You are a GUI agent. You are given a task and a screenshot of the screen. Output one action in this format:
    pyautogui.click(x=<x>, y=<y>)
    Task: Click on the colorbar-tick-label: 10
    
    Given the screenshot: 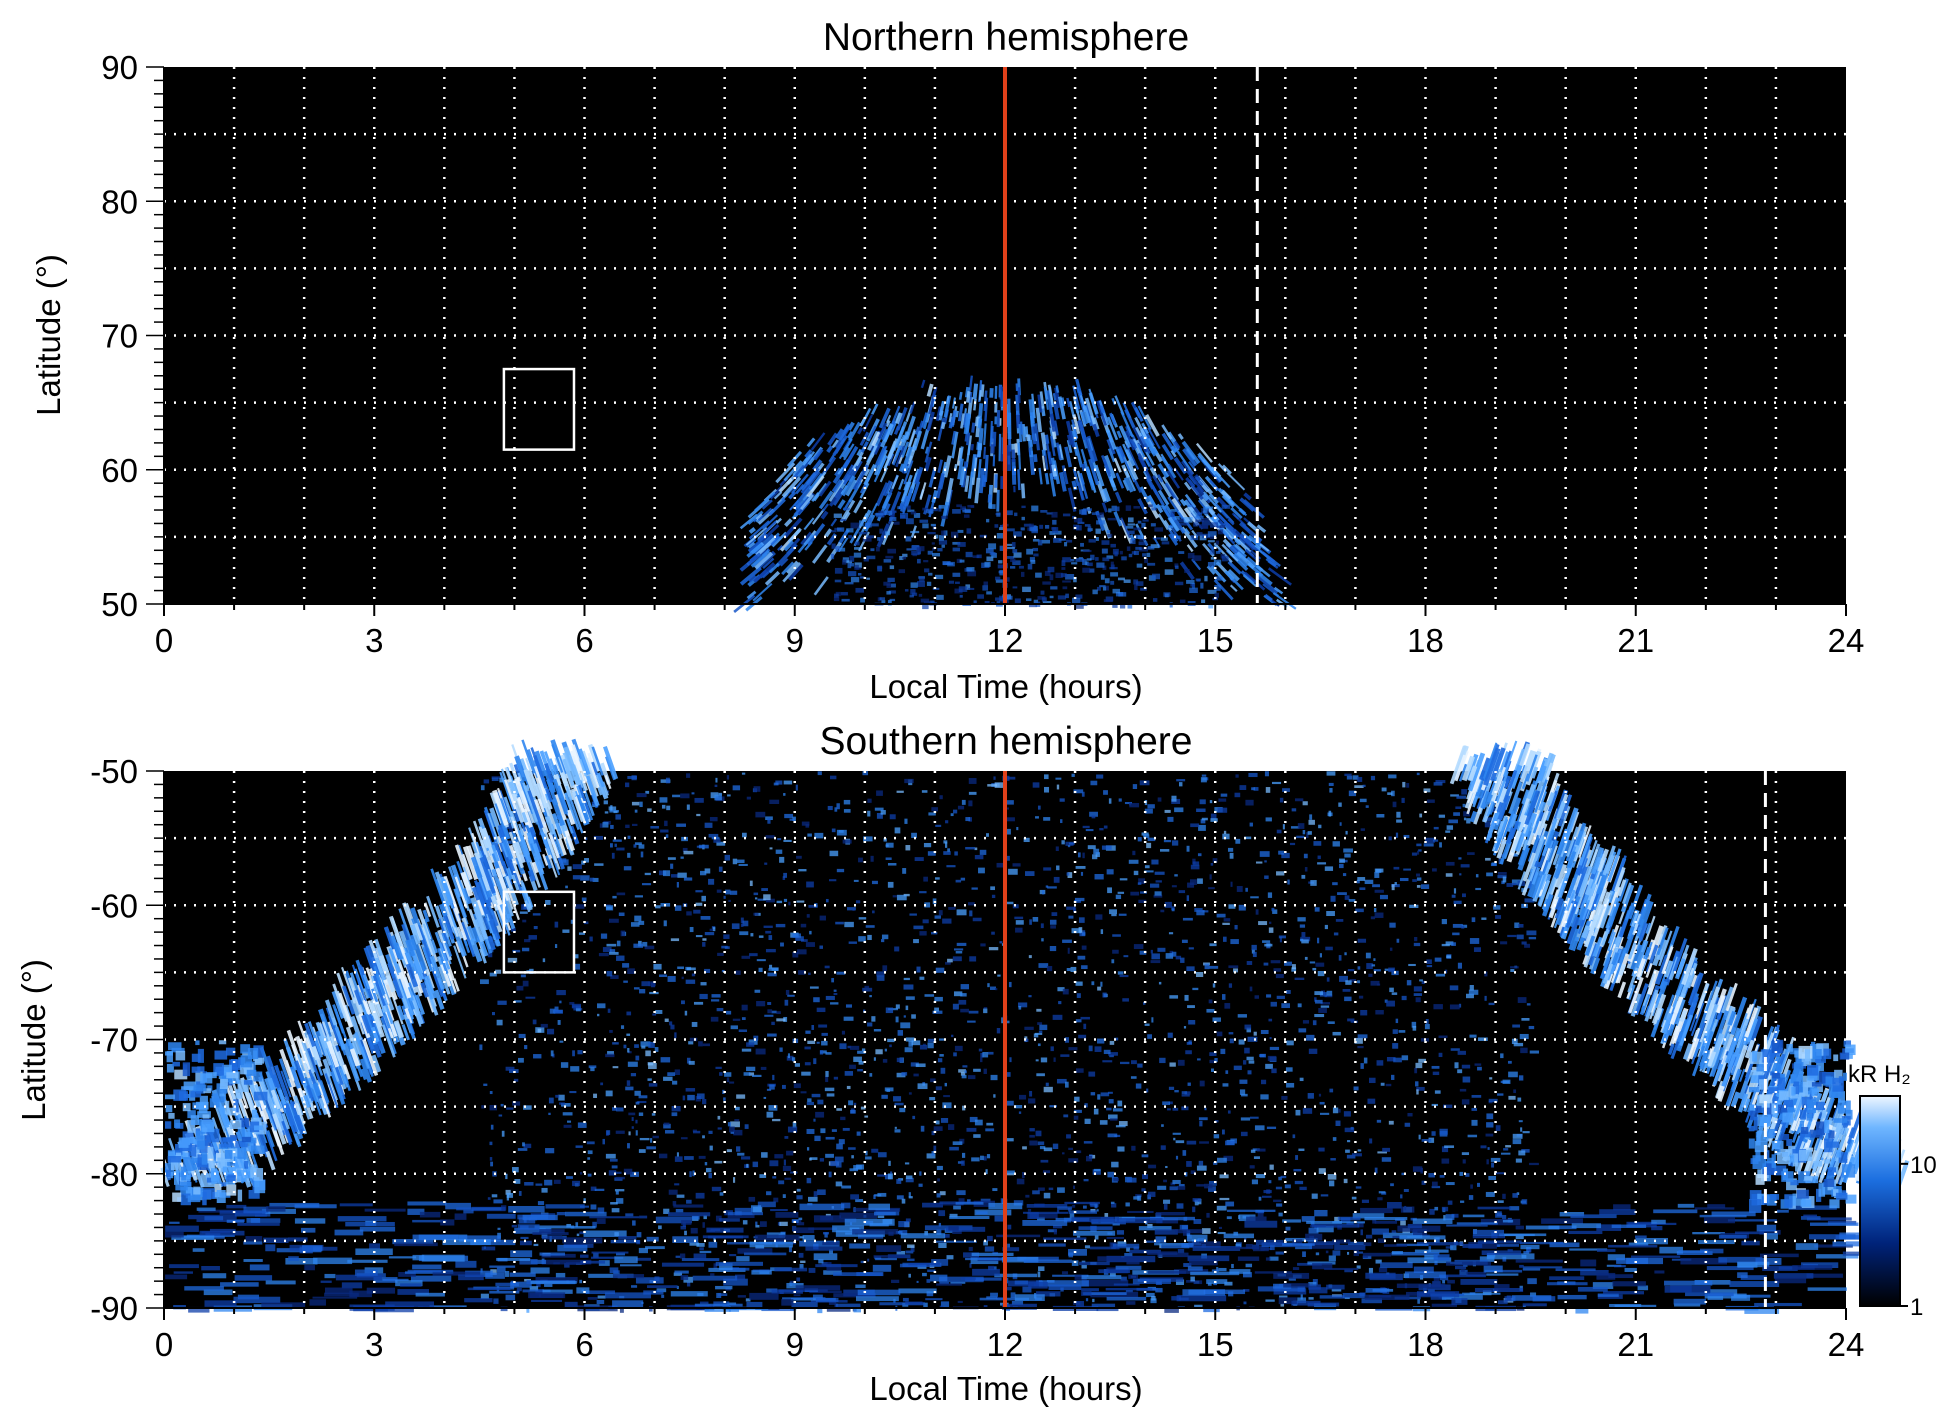 What is the action you would take?
    pyautogui.click(x=1923, y=1165)
    